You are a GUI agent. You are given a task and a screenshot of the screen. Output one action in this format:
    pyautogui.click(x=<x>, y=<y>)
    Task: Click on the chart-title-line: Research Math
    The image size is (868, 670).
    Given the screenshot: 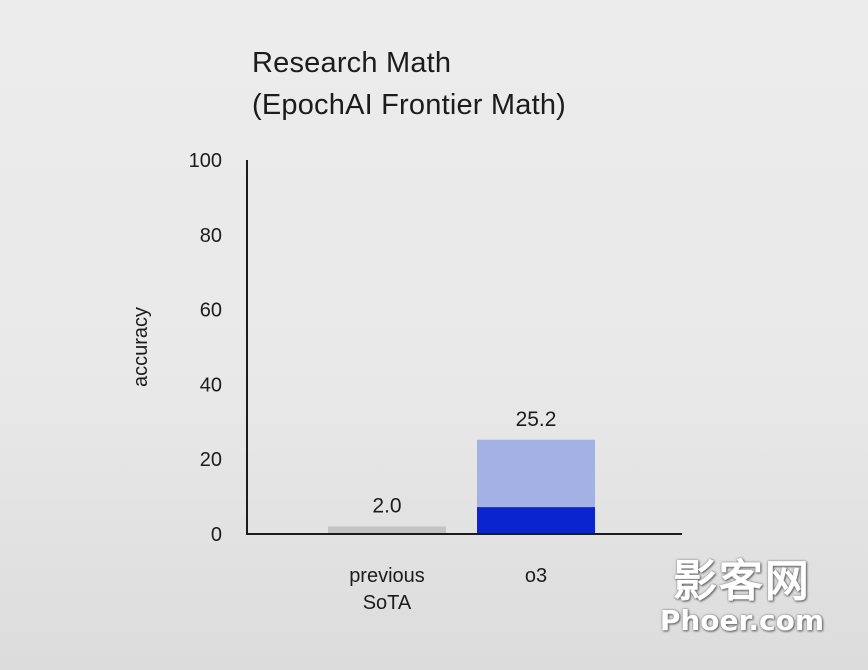 What is the action you would take?
    pyautogui.click(x=352, y=63)
    